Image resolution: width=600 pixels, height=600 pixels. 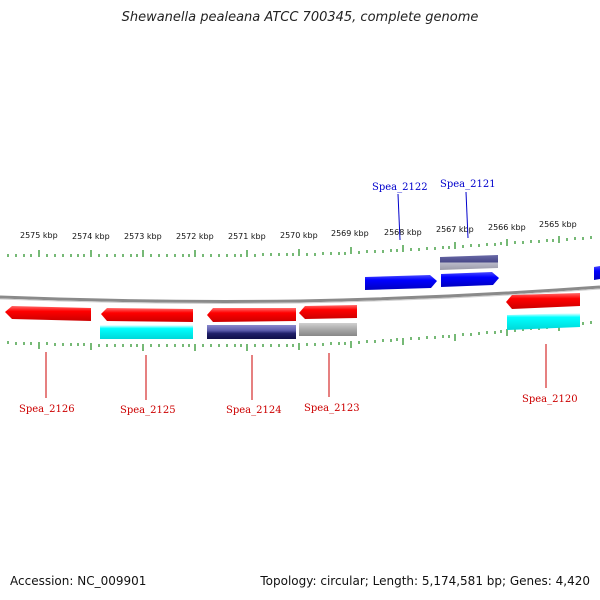 I want to click on accession-text: Accession: NC_009901, so click(x=78, y=581).